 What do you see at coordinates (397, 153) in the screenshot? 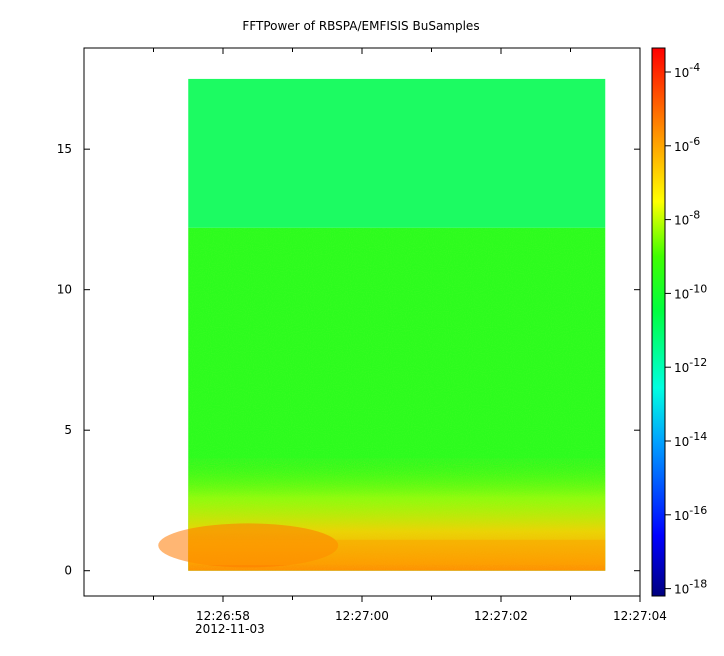
I see `upper-band` at bounding box center [397, 153].